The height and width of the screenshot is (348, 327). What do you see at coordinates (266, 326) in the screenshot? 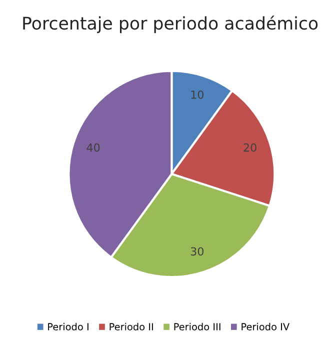
I see `legend-label: Periodo IV` at bounding box center [266, 326].